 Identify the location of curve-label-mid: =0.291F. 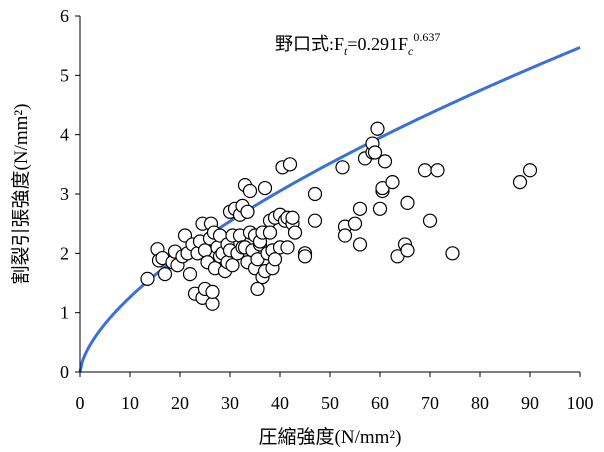
(377, 44).